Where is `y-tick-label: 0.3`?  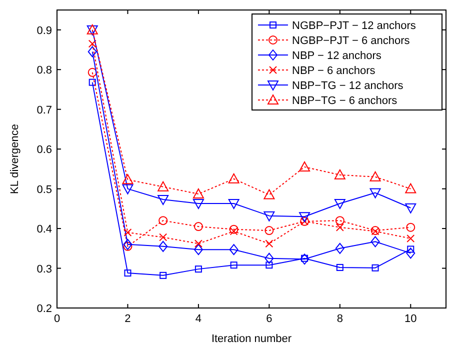 y-tick-label: 0.3 is located at coordinates (44, 269).